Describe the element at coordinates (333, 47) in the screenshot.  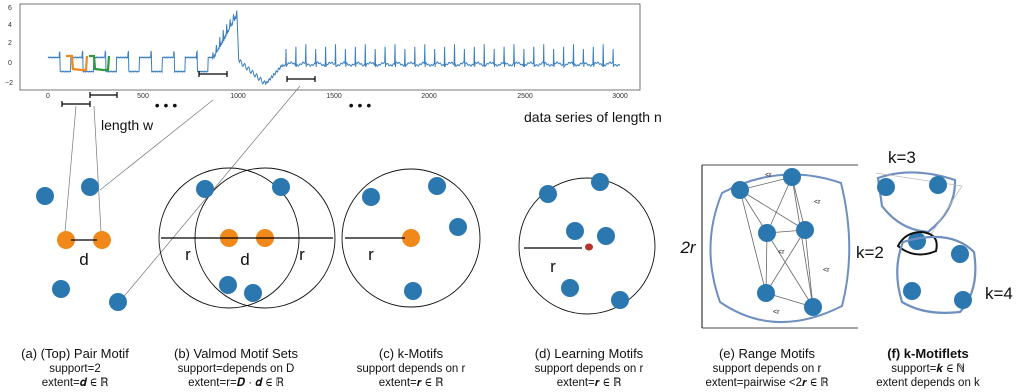
I see `data-series-line` at that location.